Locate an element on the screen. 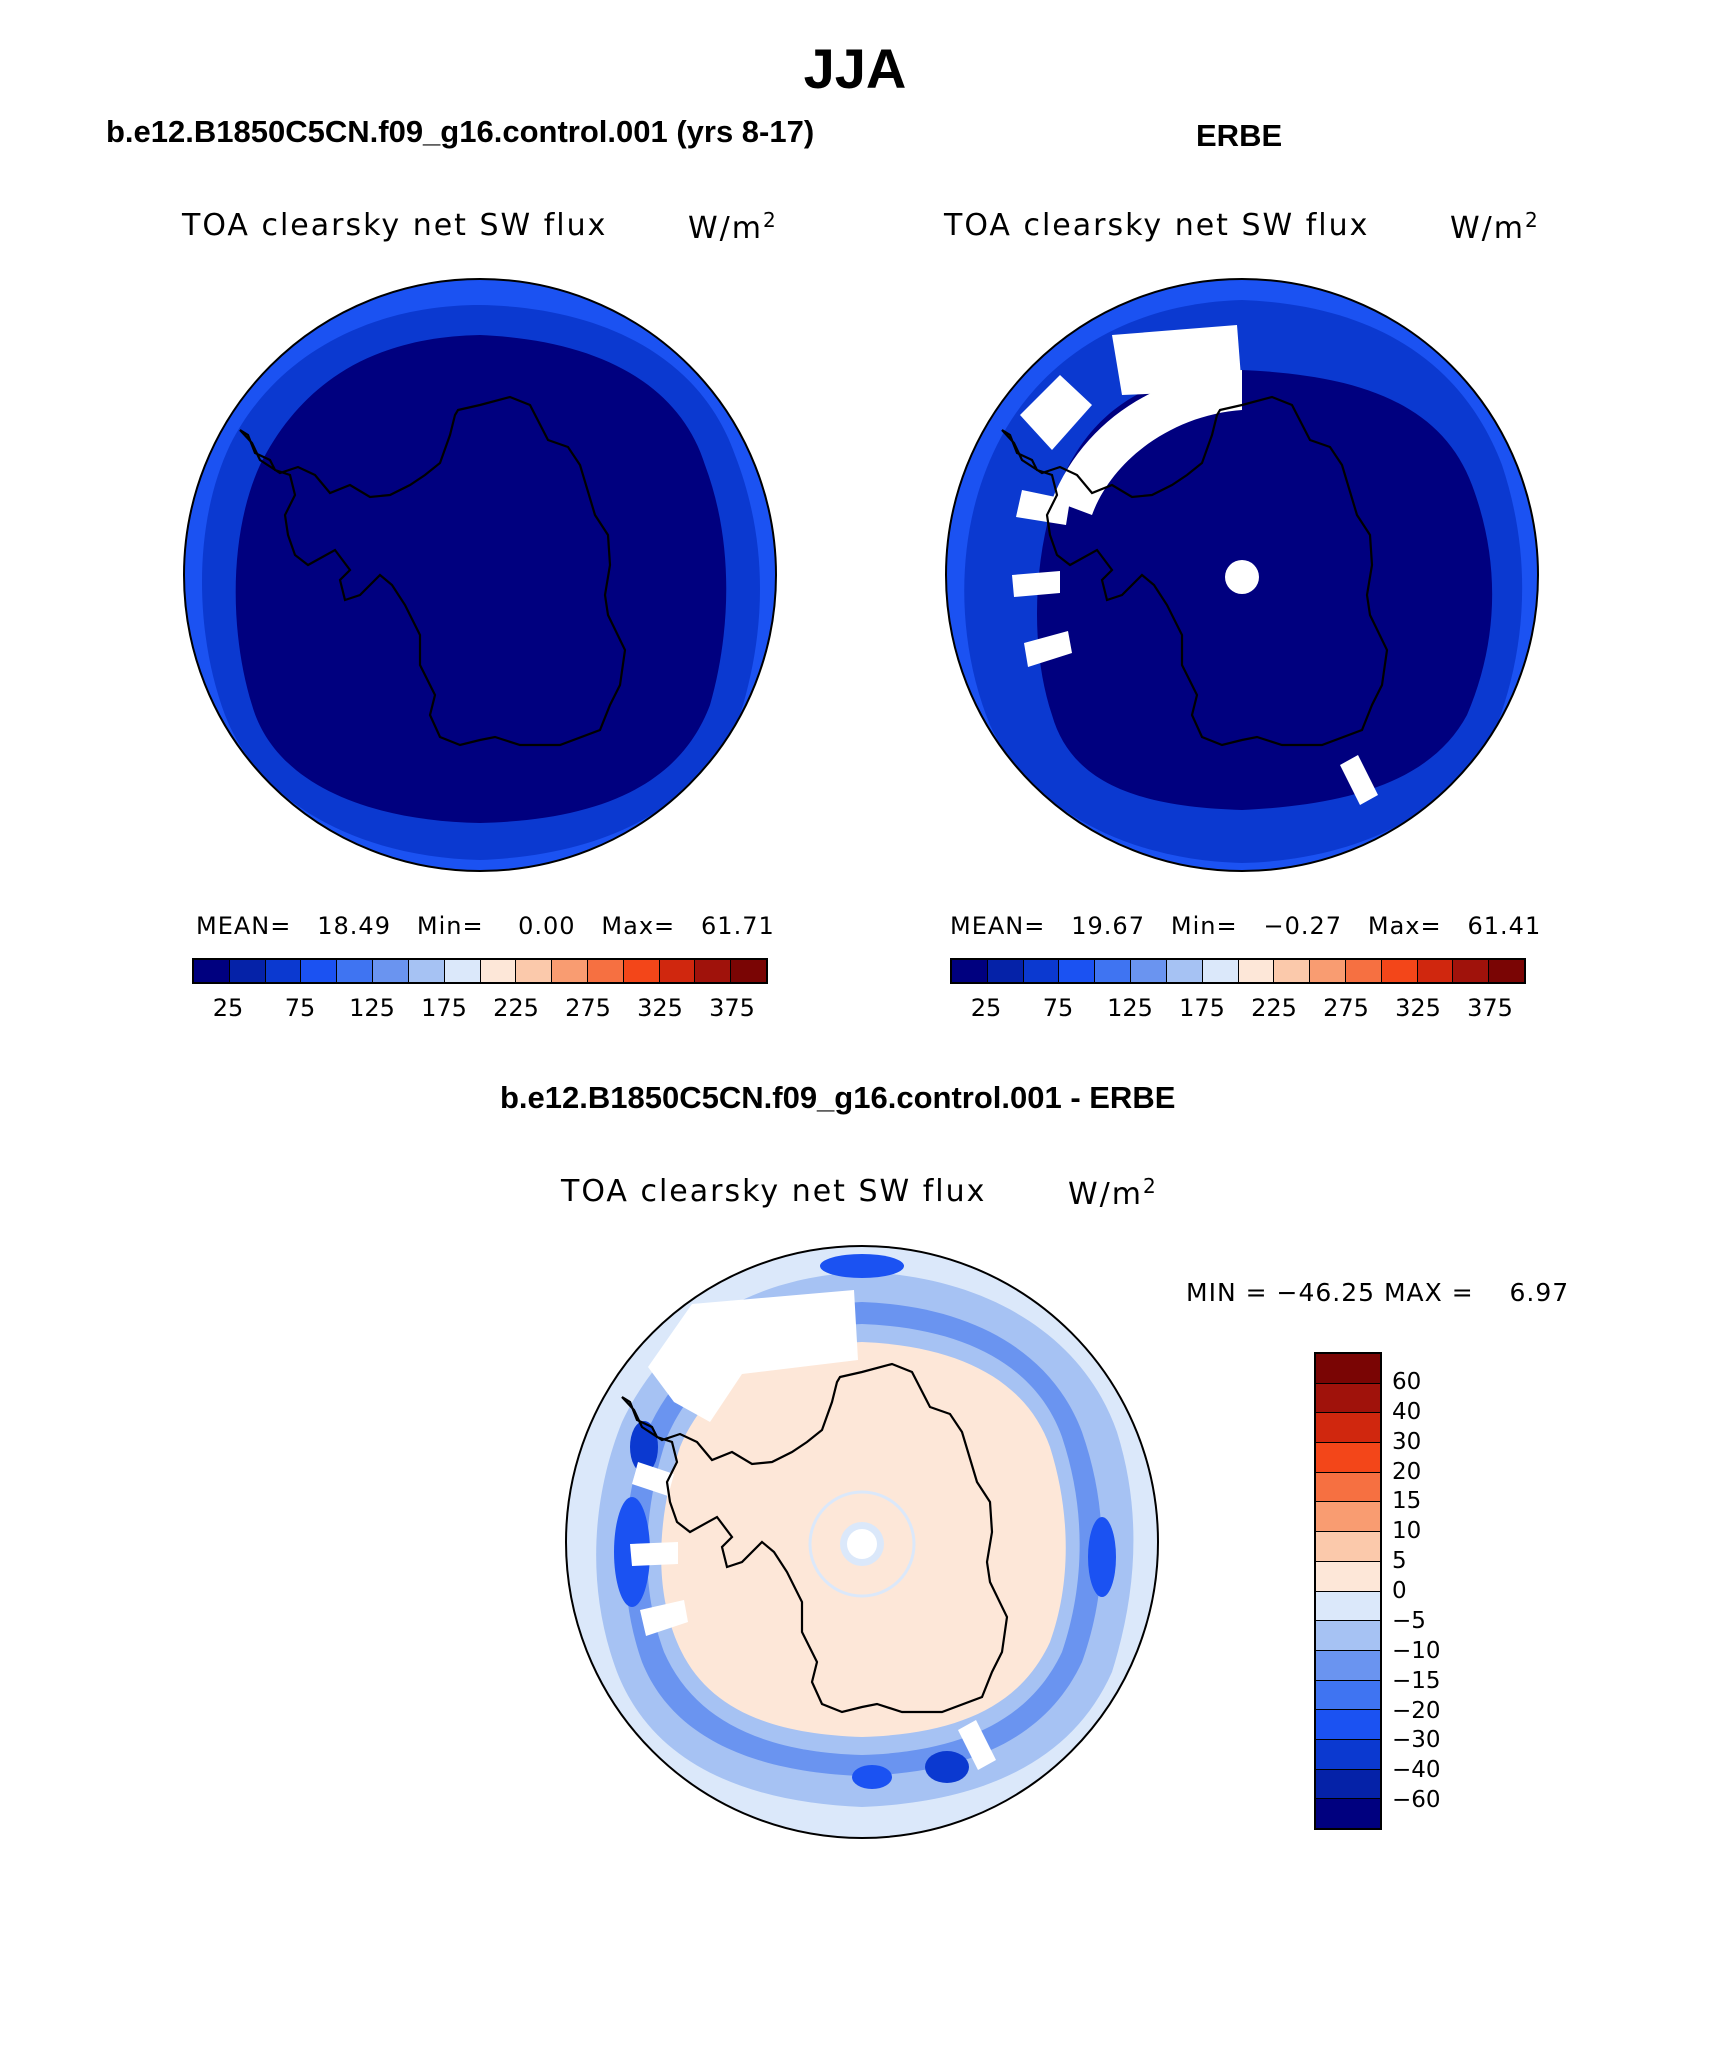  panel2-map-border is located at coordinates (1242, 575).